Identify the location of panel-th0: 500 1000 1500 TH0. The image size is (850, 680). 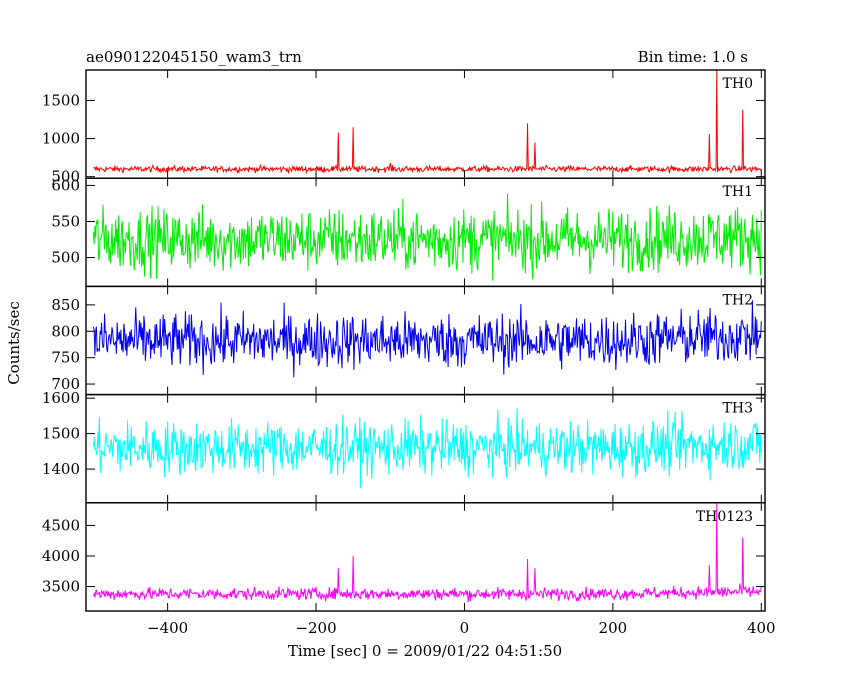
(404, 127).